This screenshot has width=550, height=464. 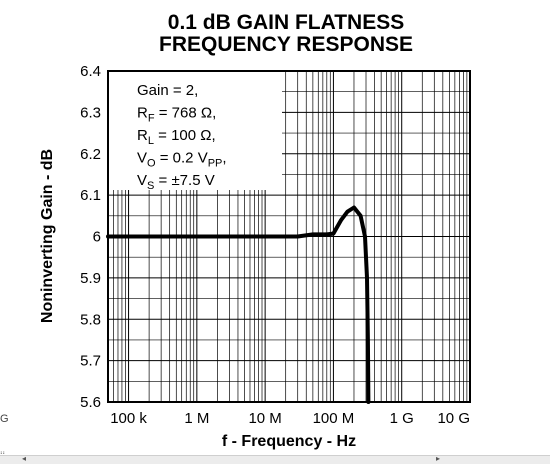 I want to click on annotation-line: VS = ±7.5 V, so click(x=176, y=182).